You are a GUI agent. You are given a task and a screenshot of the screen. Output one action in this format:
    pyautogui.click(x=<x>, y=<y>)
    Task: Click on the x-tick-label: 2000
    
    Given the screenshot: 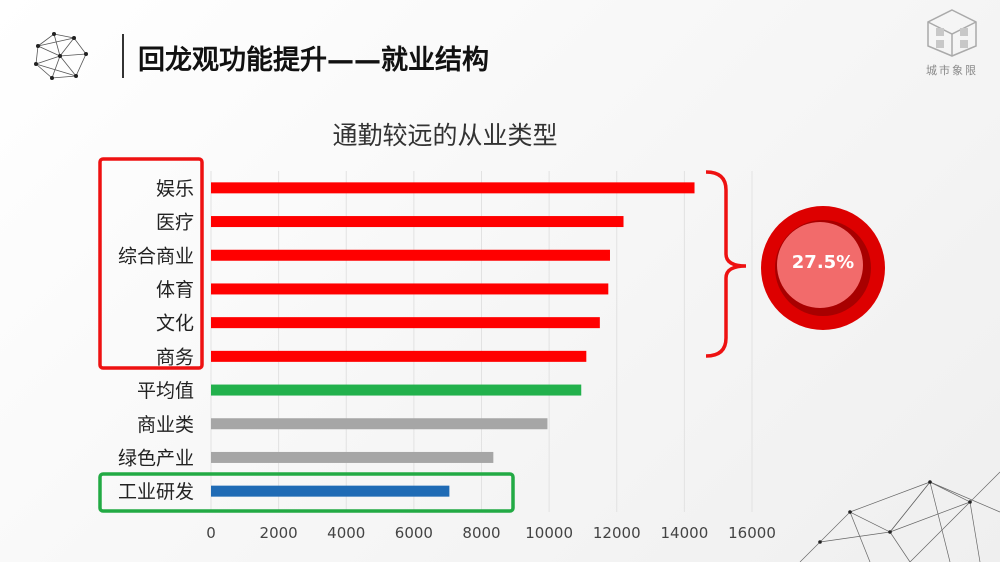 What is the action you would take?
    pyautogui.click(x=279, y=533)
    